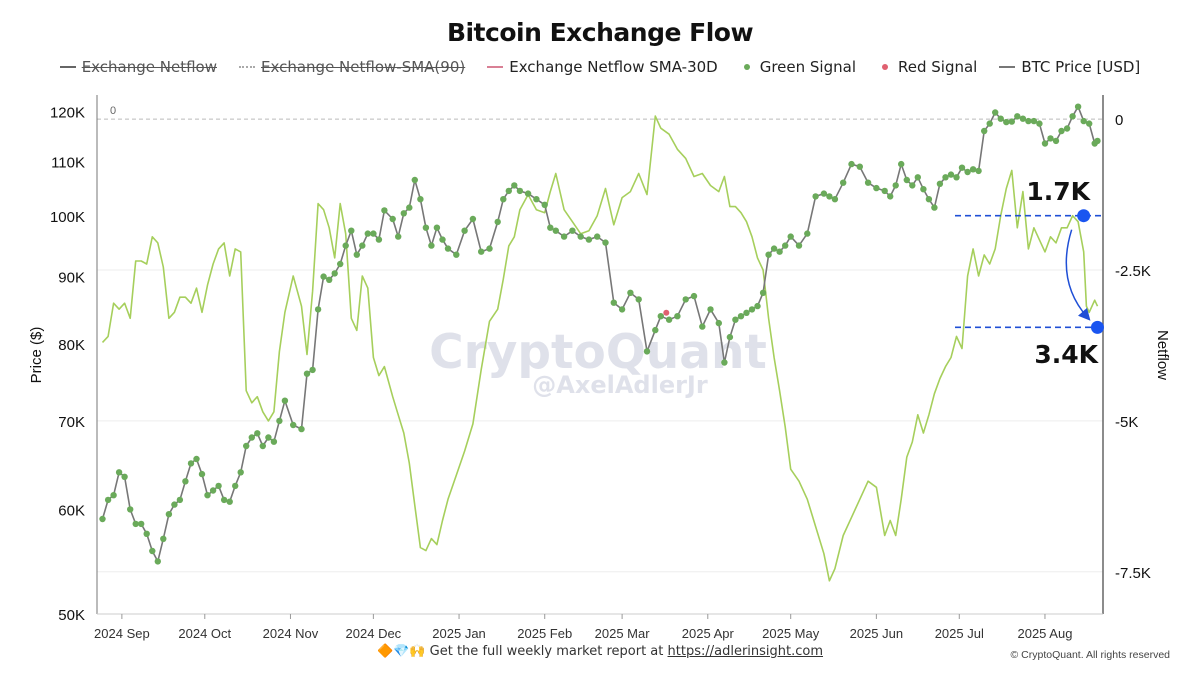  What do you see at coordinates (71, 510) in the screenshot?
I see `y-left-tick-label: 60K` at bounding box center [71, 510].